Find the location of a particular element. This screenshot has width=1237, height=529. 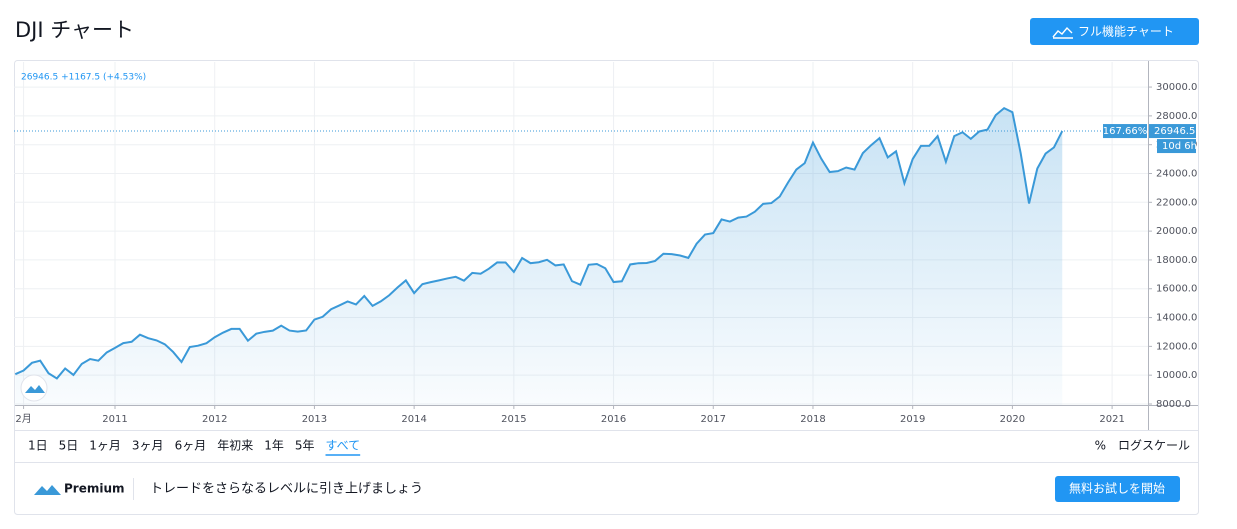

percent-badge is located at coordinates (1125, 131).